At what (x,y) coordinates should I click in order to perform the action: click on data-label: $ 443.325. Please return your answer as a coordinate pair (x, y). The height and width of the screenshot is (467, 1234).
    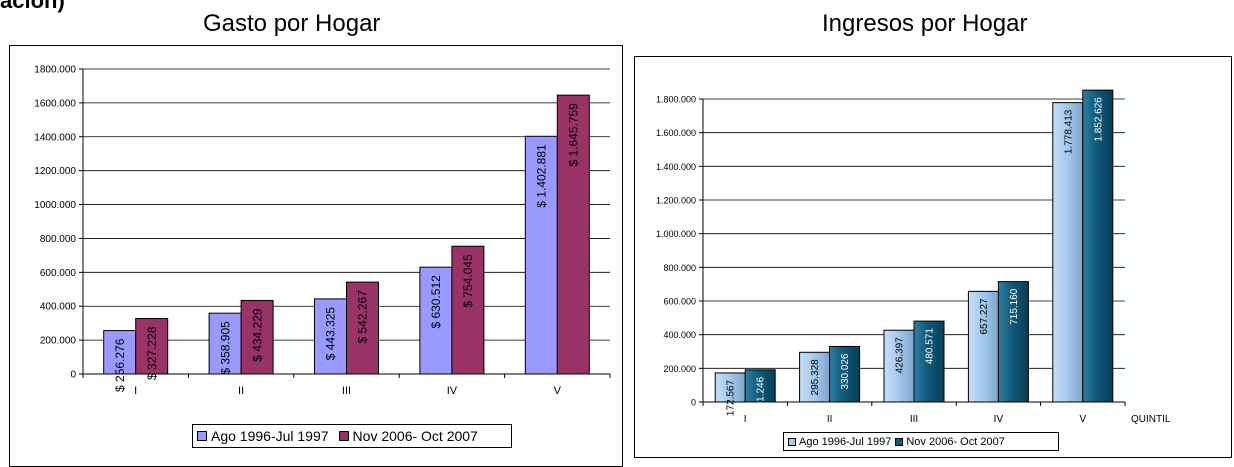
    Looking at the image, I should click on (331, 334).